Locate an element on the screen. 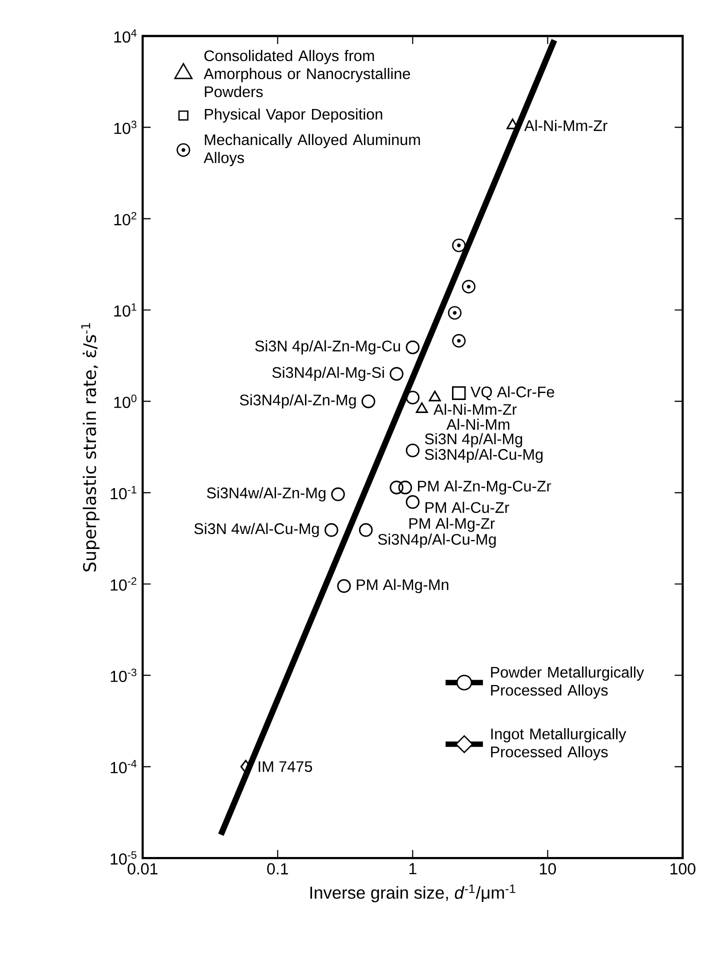  y-tick-label: 10$^{3}$ is located at coordinates (125, 127).